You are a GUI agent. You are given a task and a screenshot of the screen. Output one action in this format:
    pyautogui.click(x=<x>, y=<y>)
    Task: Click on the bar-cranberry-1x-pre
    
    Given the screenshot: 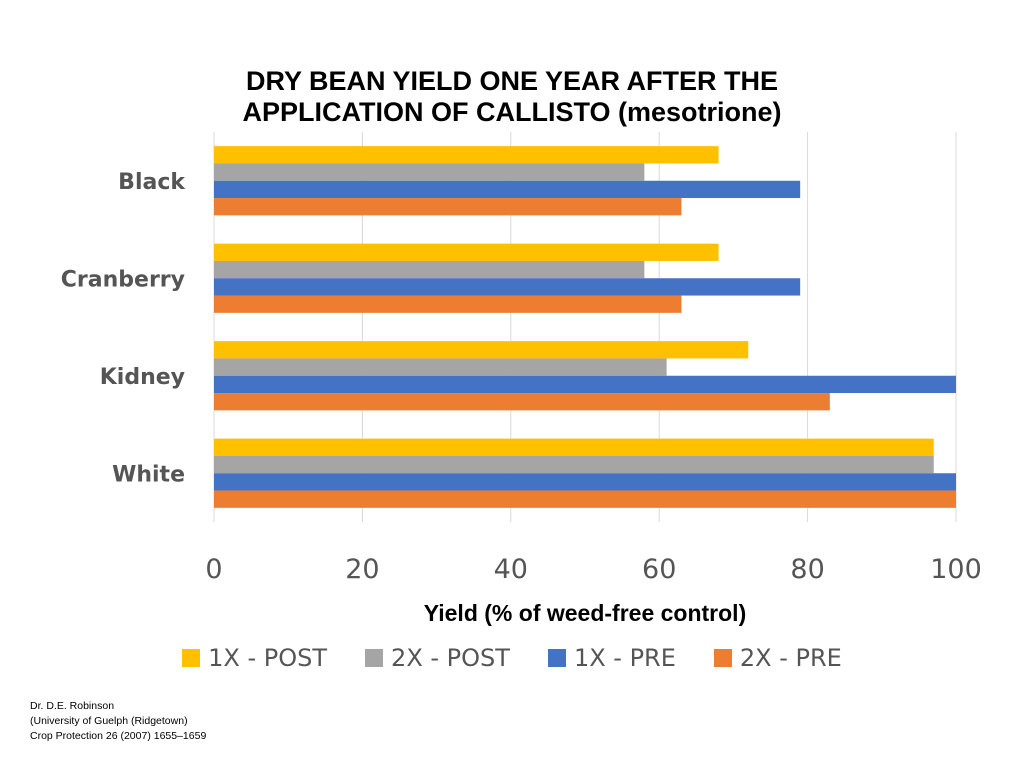 What is the action you would take?
    pyautogui.click(x=507, y=287)
    